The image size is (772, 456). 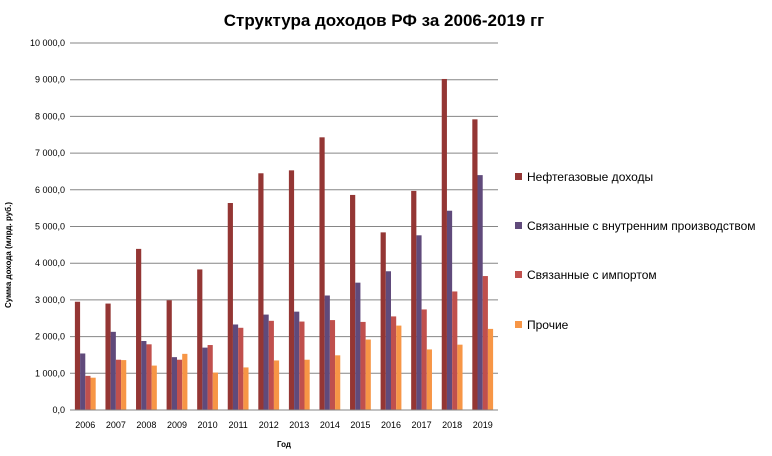 What do you see at coordinates (50, 300) in the screenshot?
I see `y-tick-label: 3 000,0` at bounding box center [50, 300].